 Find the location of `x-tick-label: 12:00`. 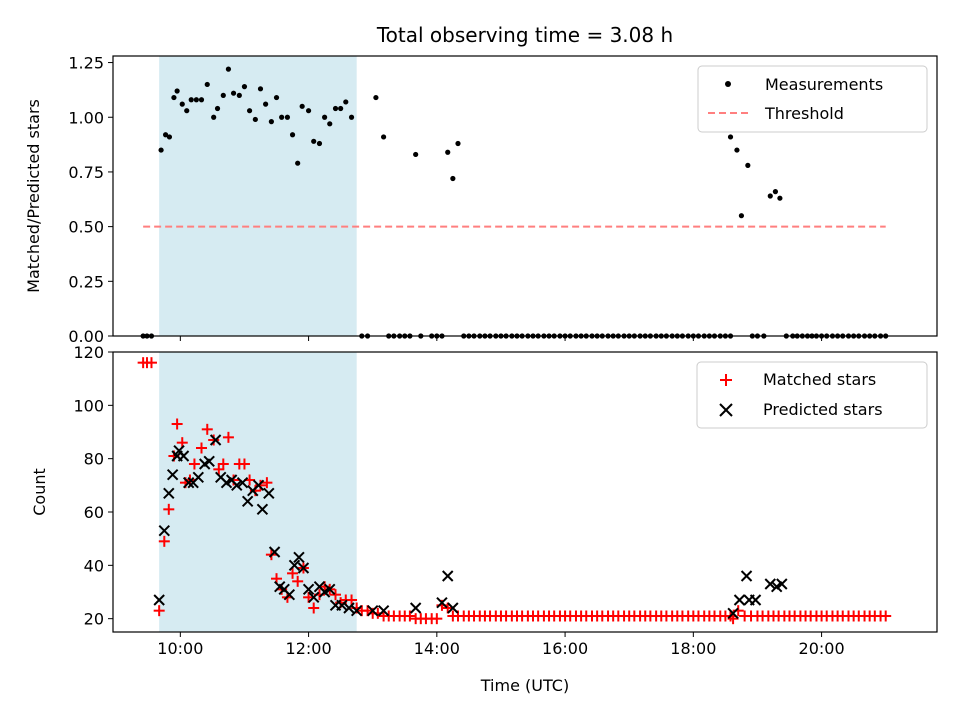

x-tick-label: 12:00 is located at coordinates (309, 648).